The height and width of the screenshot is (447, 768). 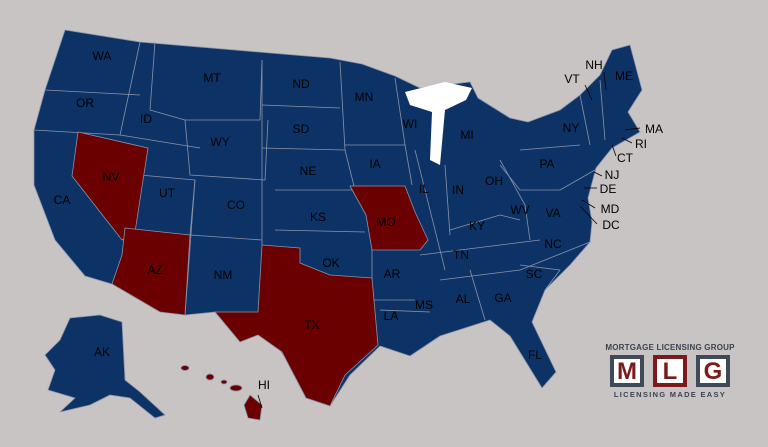 I want to click on label-co: CO, so click(x=236, y=205).